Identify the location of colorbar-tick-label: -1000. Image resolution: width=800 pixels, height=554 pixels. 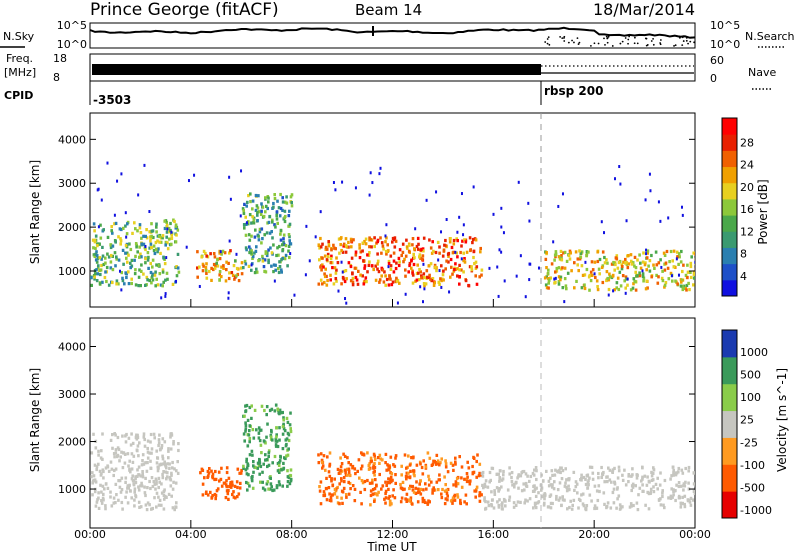
(756, 510).